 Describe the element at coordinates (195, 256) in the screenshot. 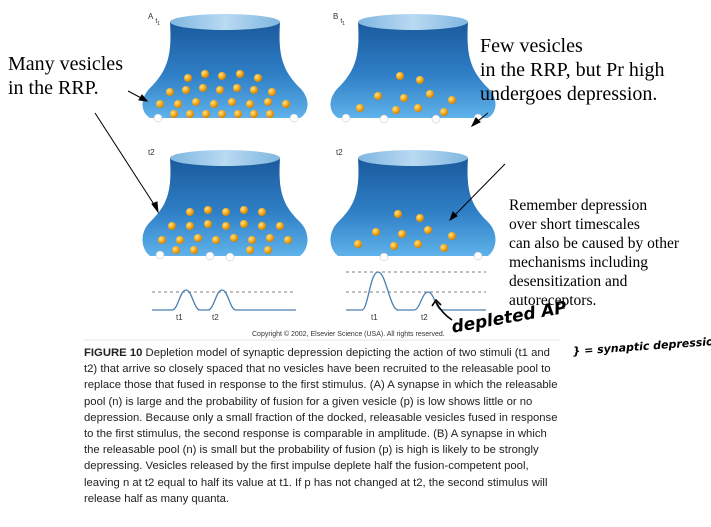

I see `docked-vesicles-a-t2` at that location.